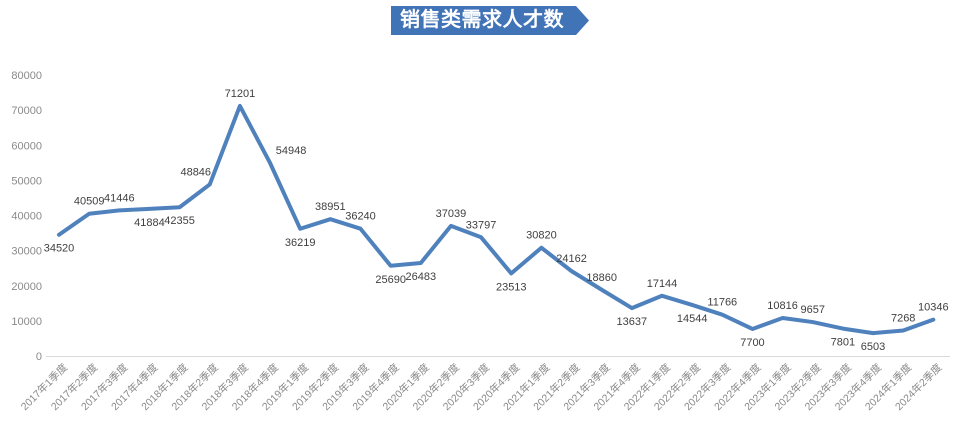 Image resolution: width=963 pixels, height=426 pixels. What do you see at coordinates (360, 217) in the screenshot?
I see `data-label: 36240` at bounding box center [360, 217].